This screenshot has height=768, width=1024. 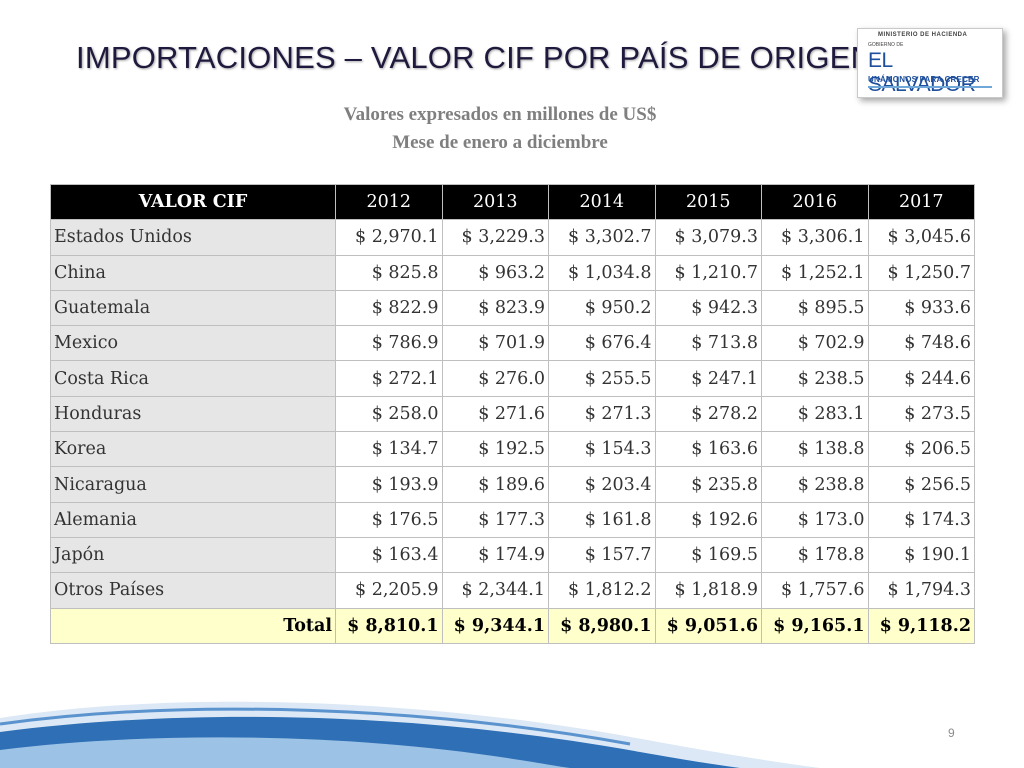 I want to click on value-cell: $ 3,302.7, so click(x=602, y=237).